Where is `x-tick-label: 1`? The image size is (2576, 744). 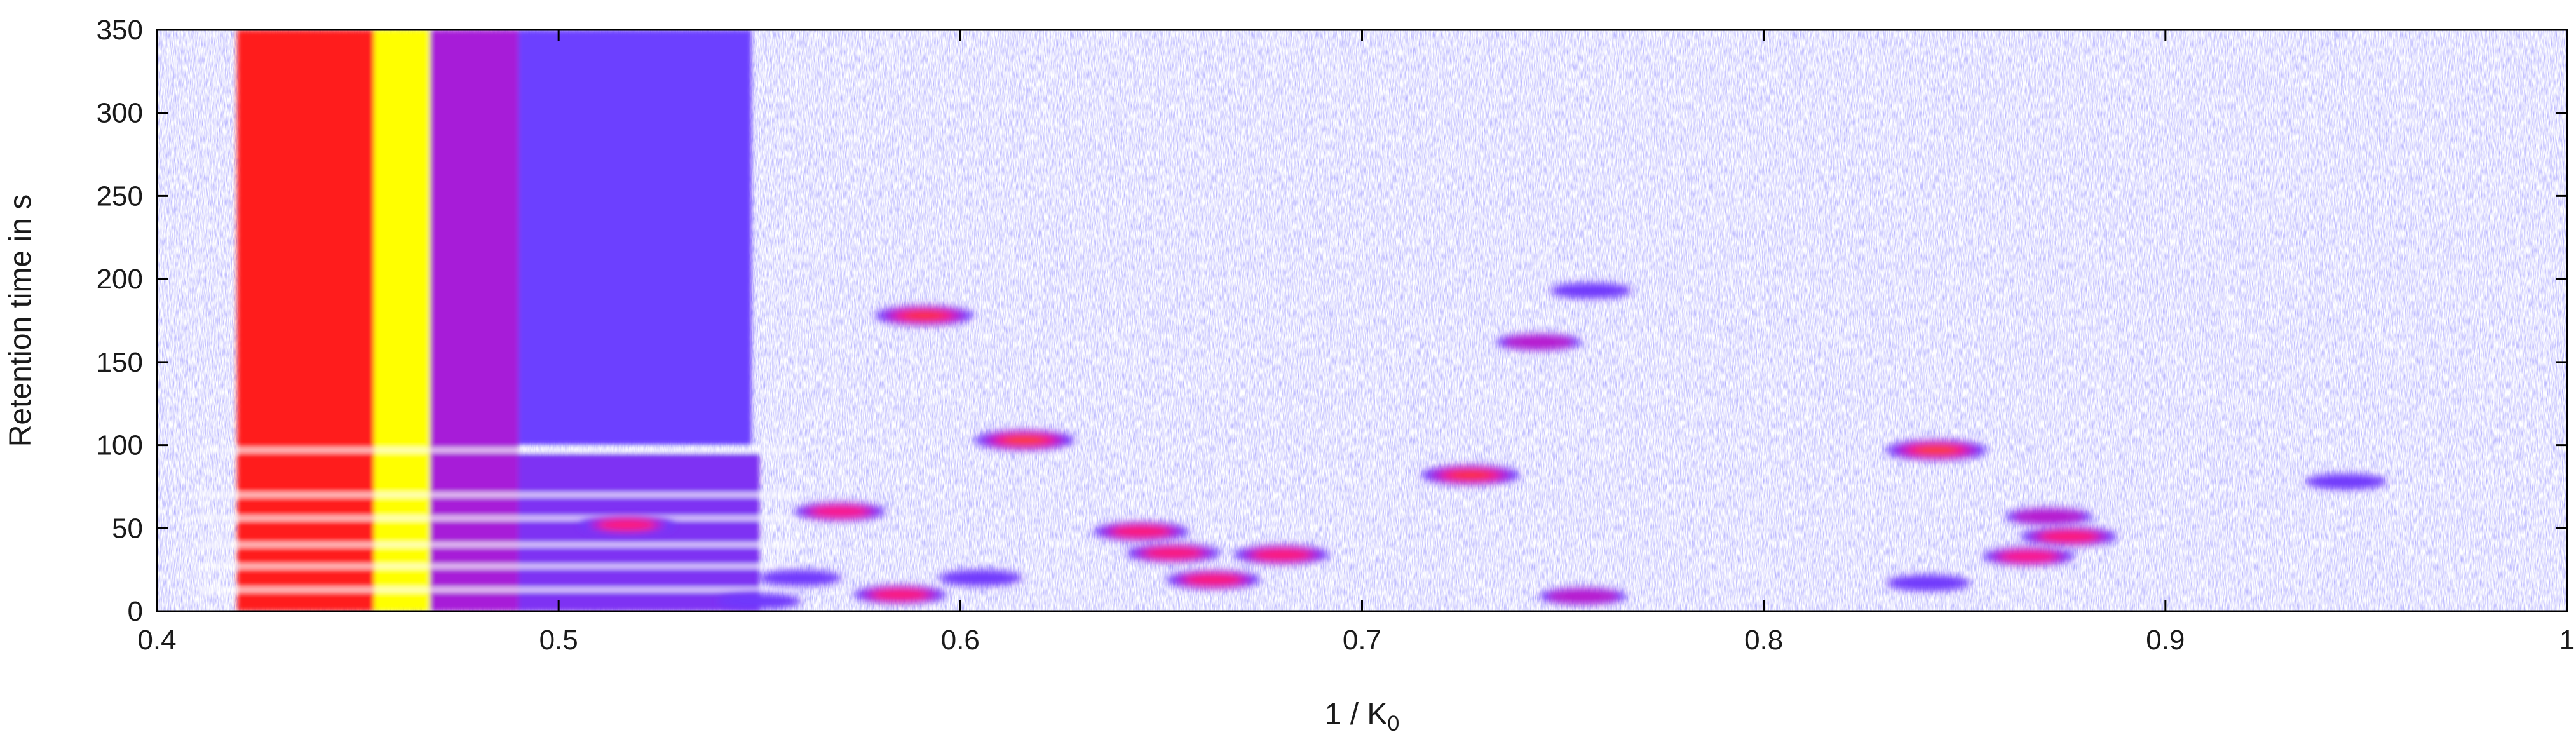
x-tick-label: 1 is located at coordinates (2567, 640).